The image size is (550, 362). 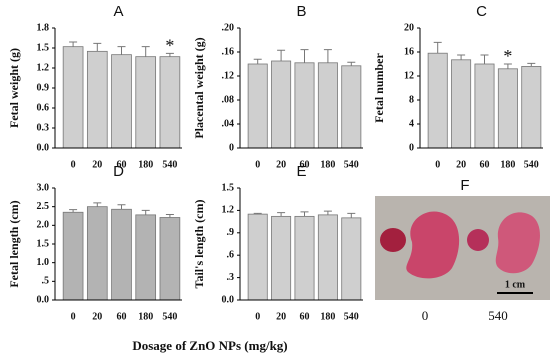 What do you see at coordinates (199, 87) in the screenshot?
I see `y-axis-label: Placental weight (g)` at bounding box center [199, 87].